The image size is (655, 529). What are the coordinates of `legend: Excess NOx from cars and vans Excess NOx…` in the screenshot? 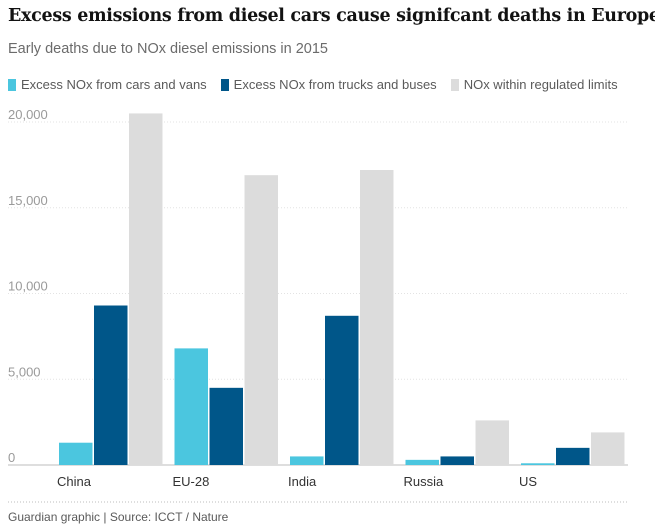 It's located at (313, 84).